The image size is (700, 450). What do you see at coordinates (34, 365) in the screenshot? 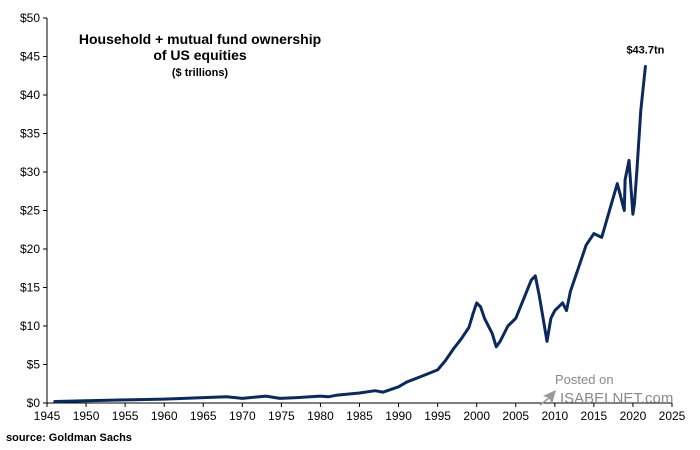
I see `y-tick-label: $5` at bounding box center [34, 365].